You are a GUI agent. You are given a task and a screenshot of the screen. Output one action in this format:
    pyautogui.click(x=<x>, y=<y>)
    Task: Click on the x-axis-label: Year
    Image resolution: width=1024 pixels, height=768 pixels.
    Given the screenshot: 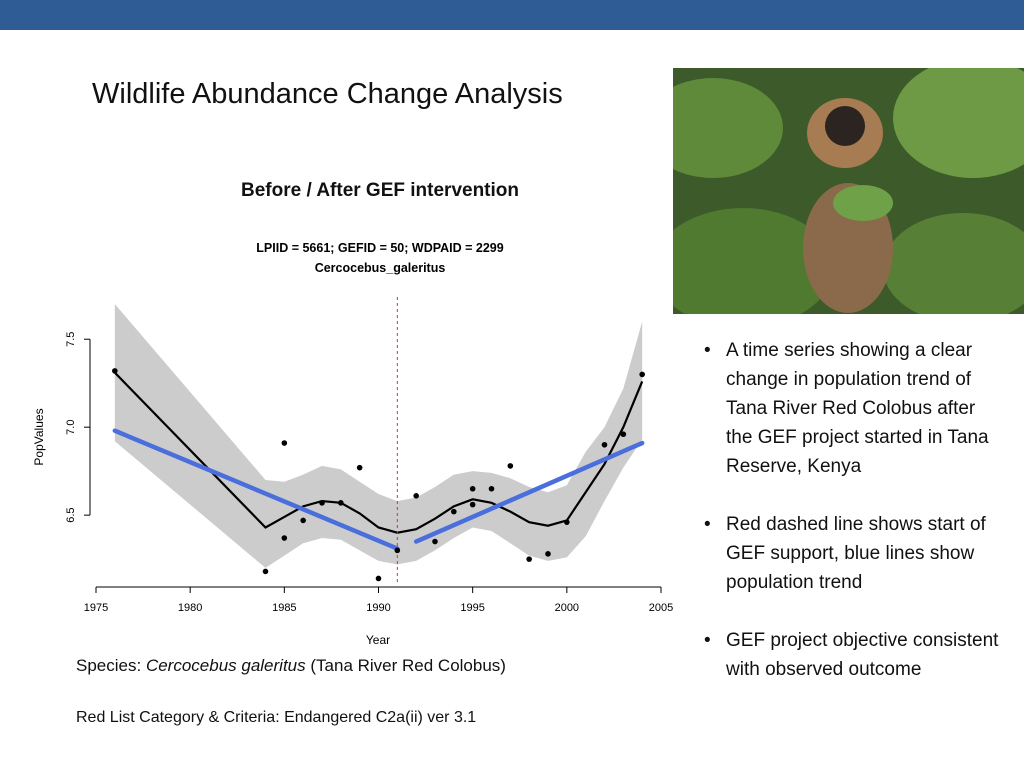 What is the action you would take?
    pyautogui.click(x=378, y=640)
    